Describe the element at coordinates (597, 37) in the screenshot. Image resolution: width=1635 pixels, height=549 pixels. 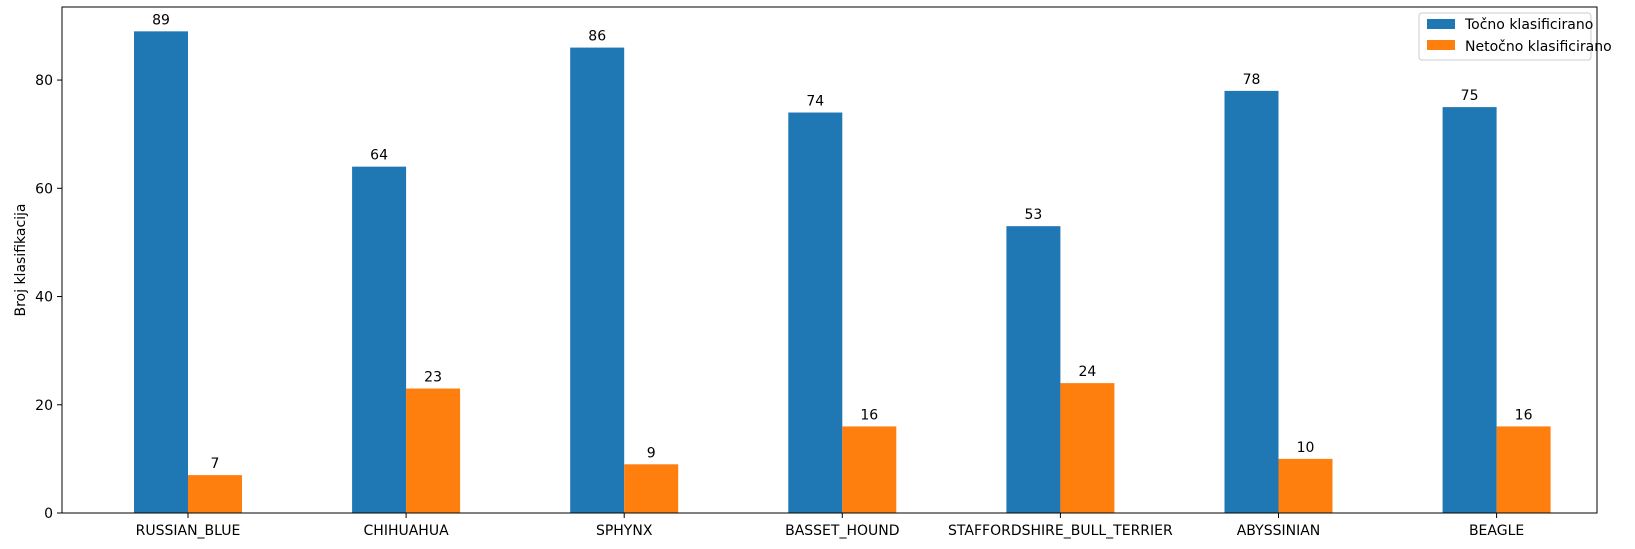
I see `data-label: 86` at that location.